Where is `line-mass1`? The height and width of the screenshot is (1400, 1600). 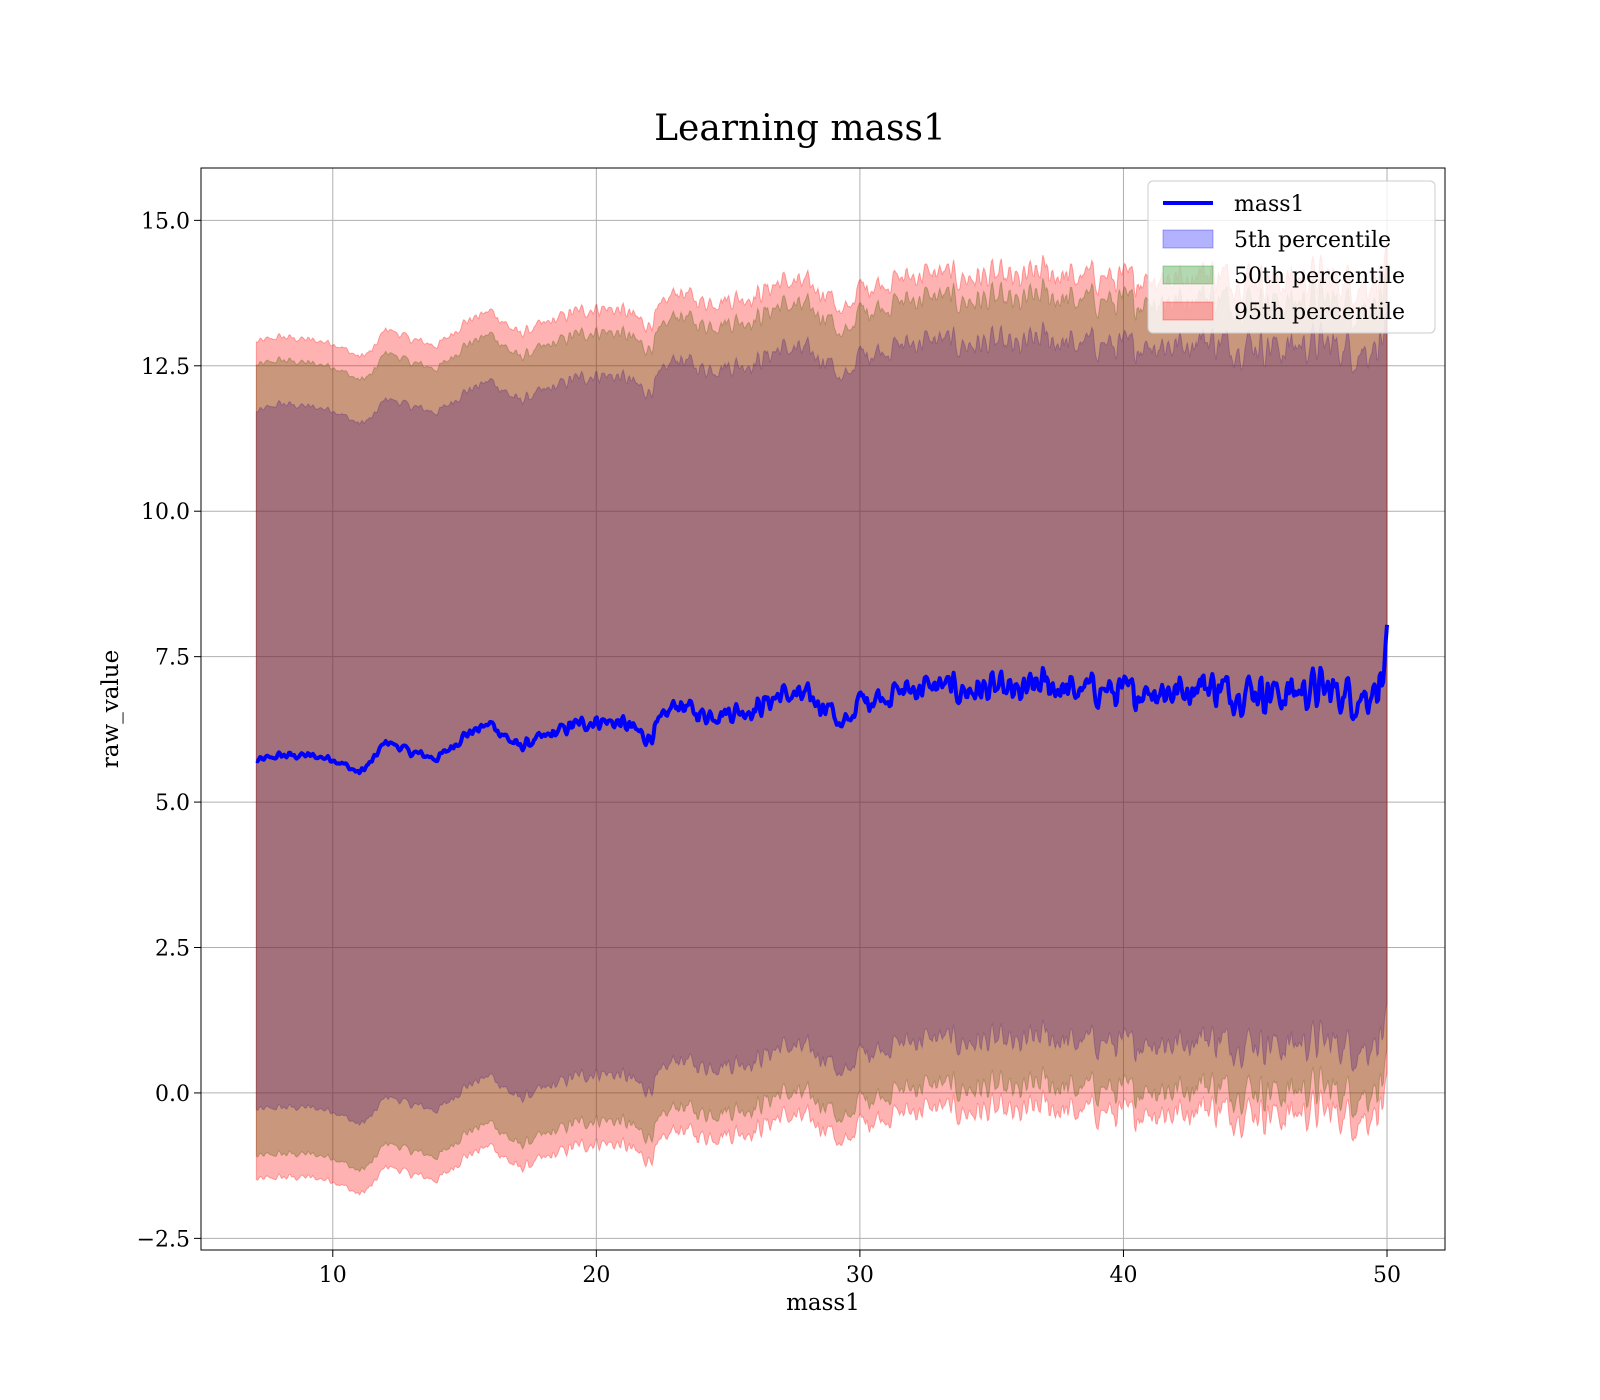 line-mass1 is located at coordinates (822, 700).